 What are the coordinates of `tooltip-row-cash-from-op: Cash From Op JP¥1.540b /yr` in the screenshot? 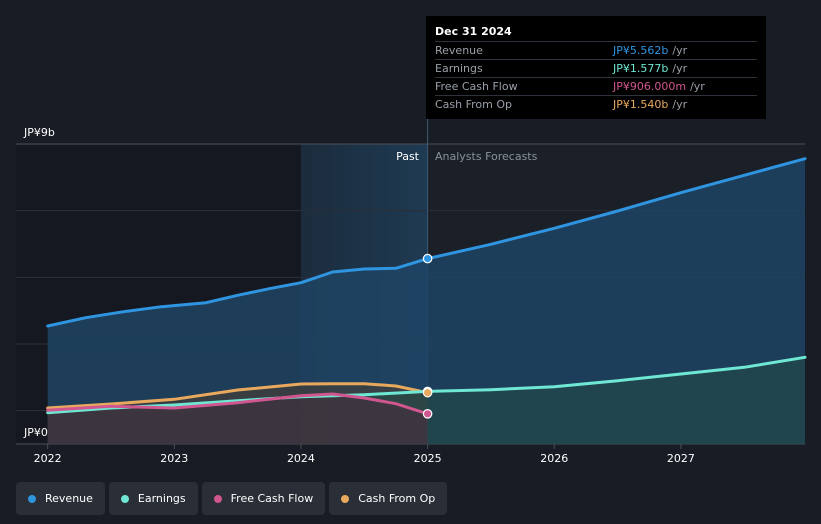 It's located at (596, 104).